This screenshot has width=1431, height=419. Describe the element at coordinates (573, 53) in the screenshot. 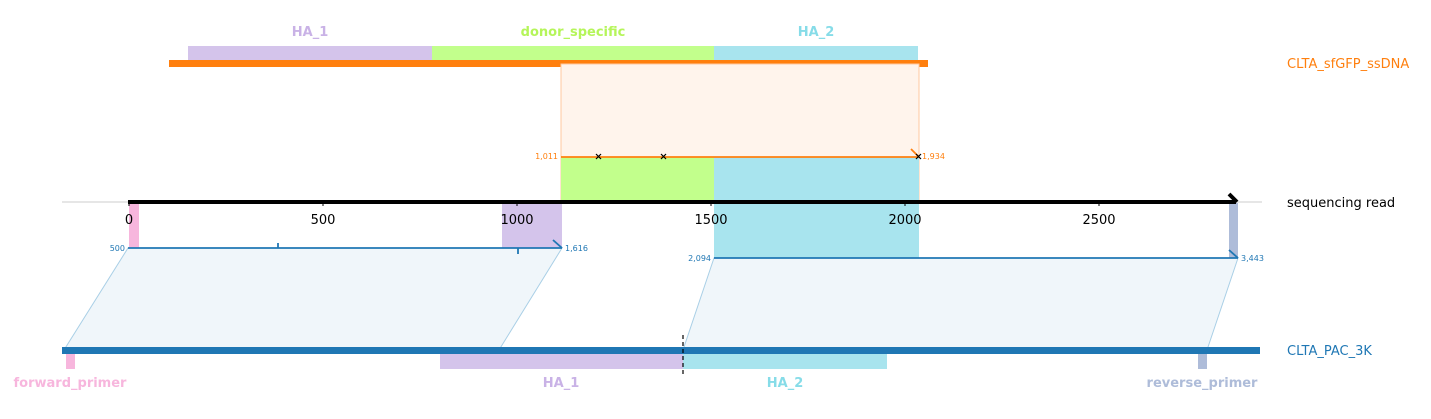

I see `top-feature-donor-specific` at that location.